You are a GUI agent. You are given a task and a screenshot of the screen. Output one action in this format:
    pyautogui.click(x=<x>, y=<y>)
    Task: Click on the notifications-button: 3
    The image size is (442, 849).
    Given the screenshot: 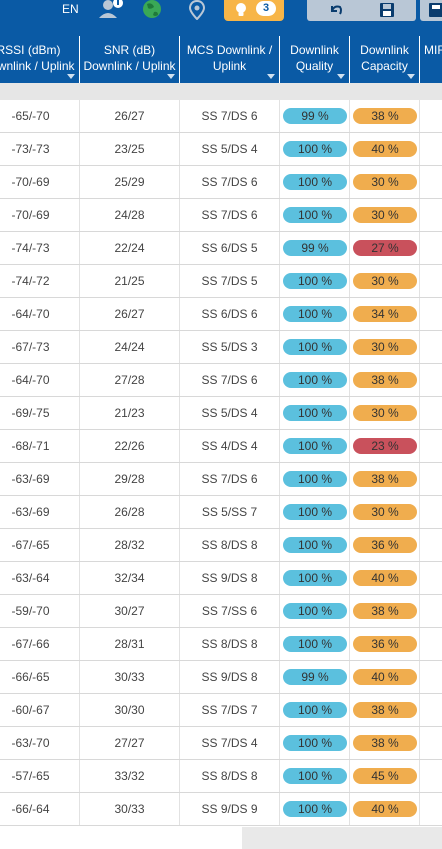 What is the action you would take?
    pyautogui.click(x=254, y=10)
    